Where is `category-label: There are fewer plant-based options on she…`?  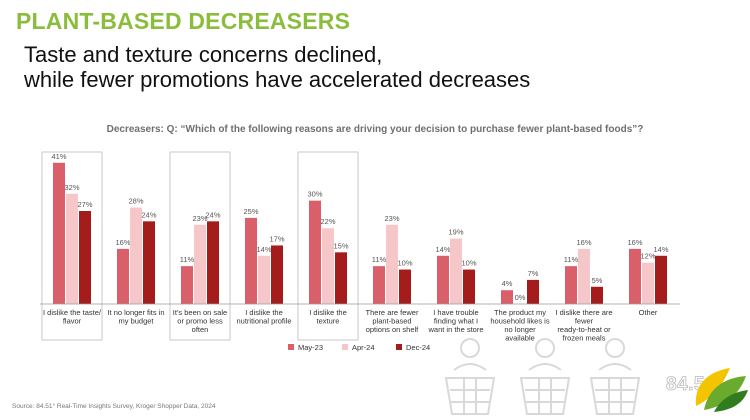 category-label: There are fewer plant-based options on she… is located at coordinates (393, 321).